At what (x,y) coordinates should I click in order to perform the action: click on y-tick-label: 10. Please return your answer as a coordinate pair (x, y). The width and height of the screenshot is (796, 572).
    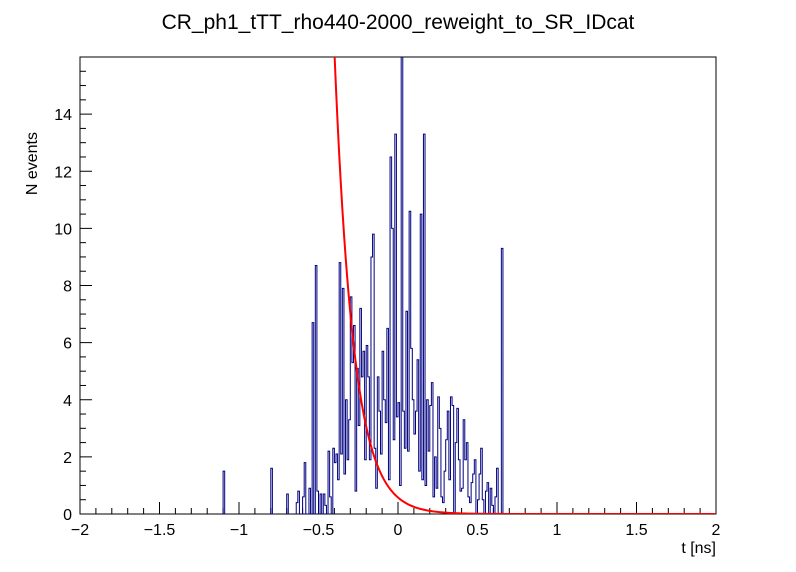
    Looking at the image, I should click on (63, 229).